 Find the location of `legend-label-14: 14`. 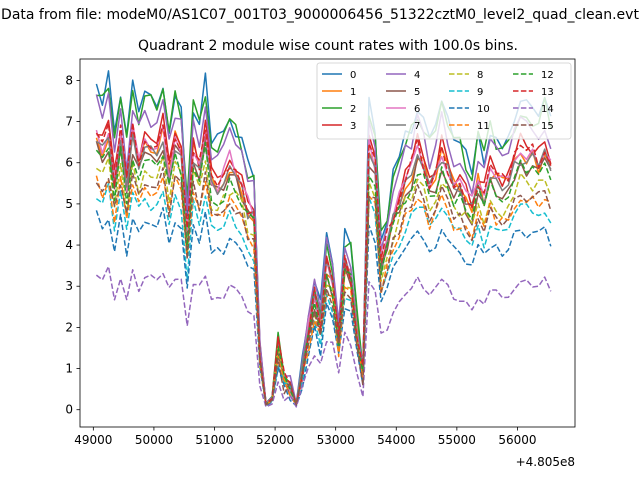

legend-label-14: 14 is located at coordinates (547, 109).